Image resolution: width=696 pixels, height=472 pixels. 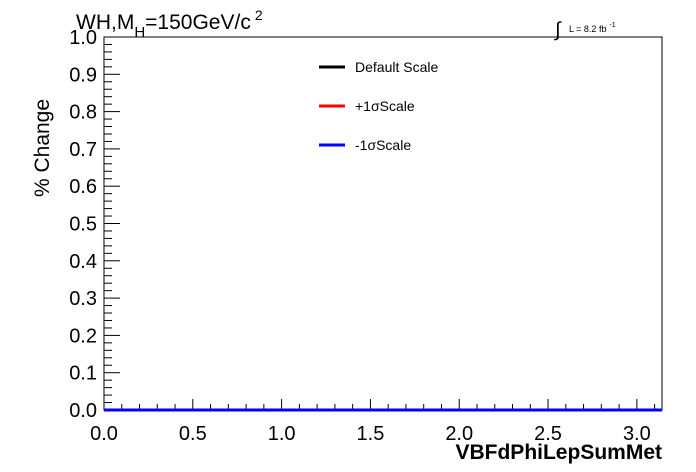 I want to click on legend: Default Scale +1σScale -1σScale, so click(x=378, y=106).